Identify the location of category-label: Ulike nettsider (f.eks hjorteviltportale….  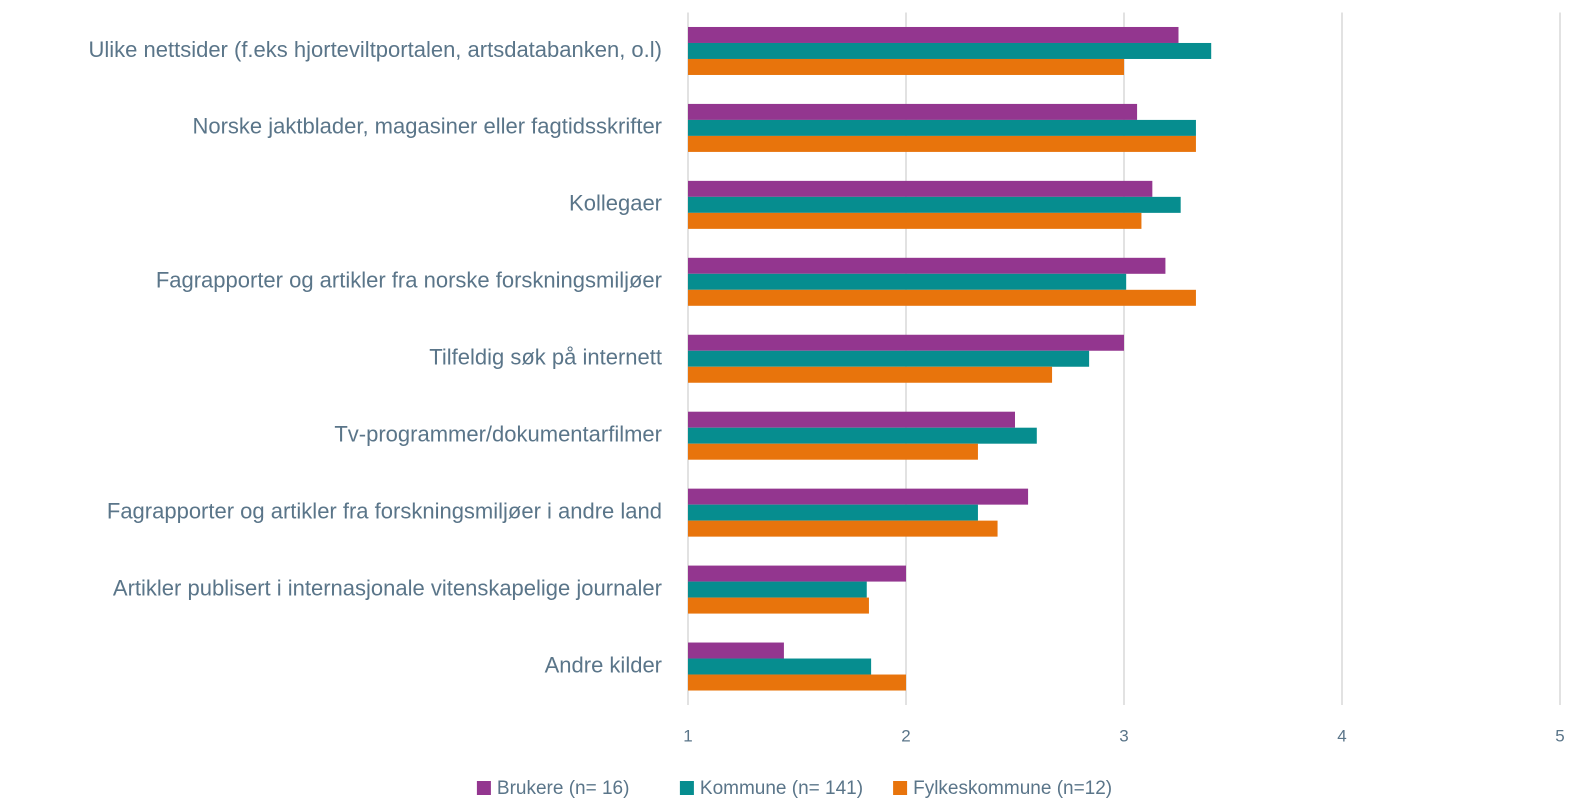
(375, 49).